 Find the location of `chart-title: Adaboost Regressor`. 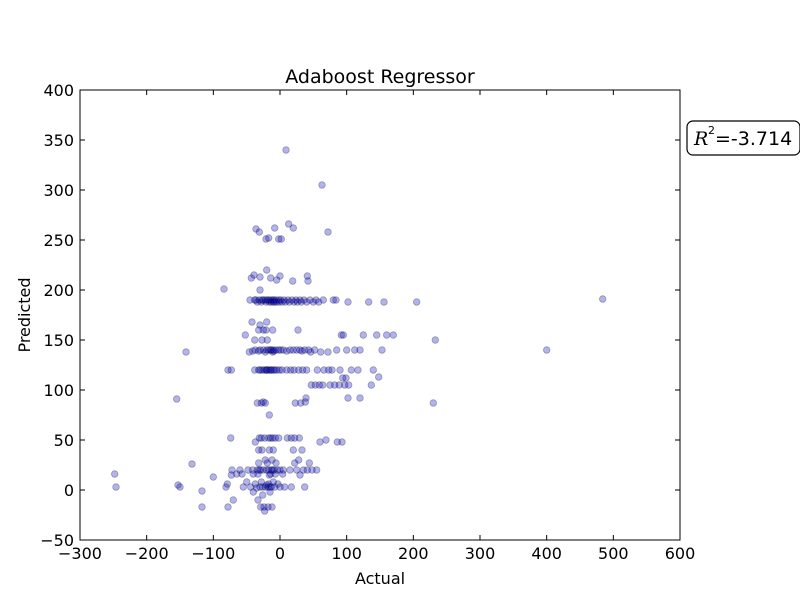

chart-title: Adaboost Regressor is located at coordinates (380, 77).